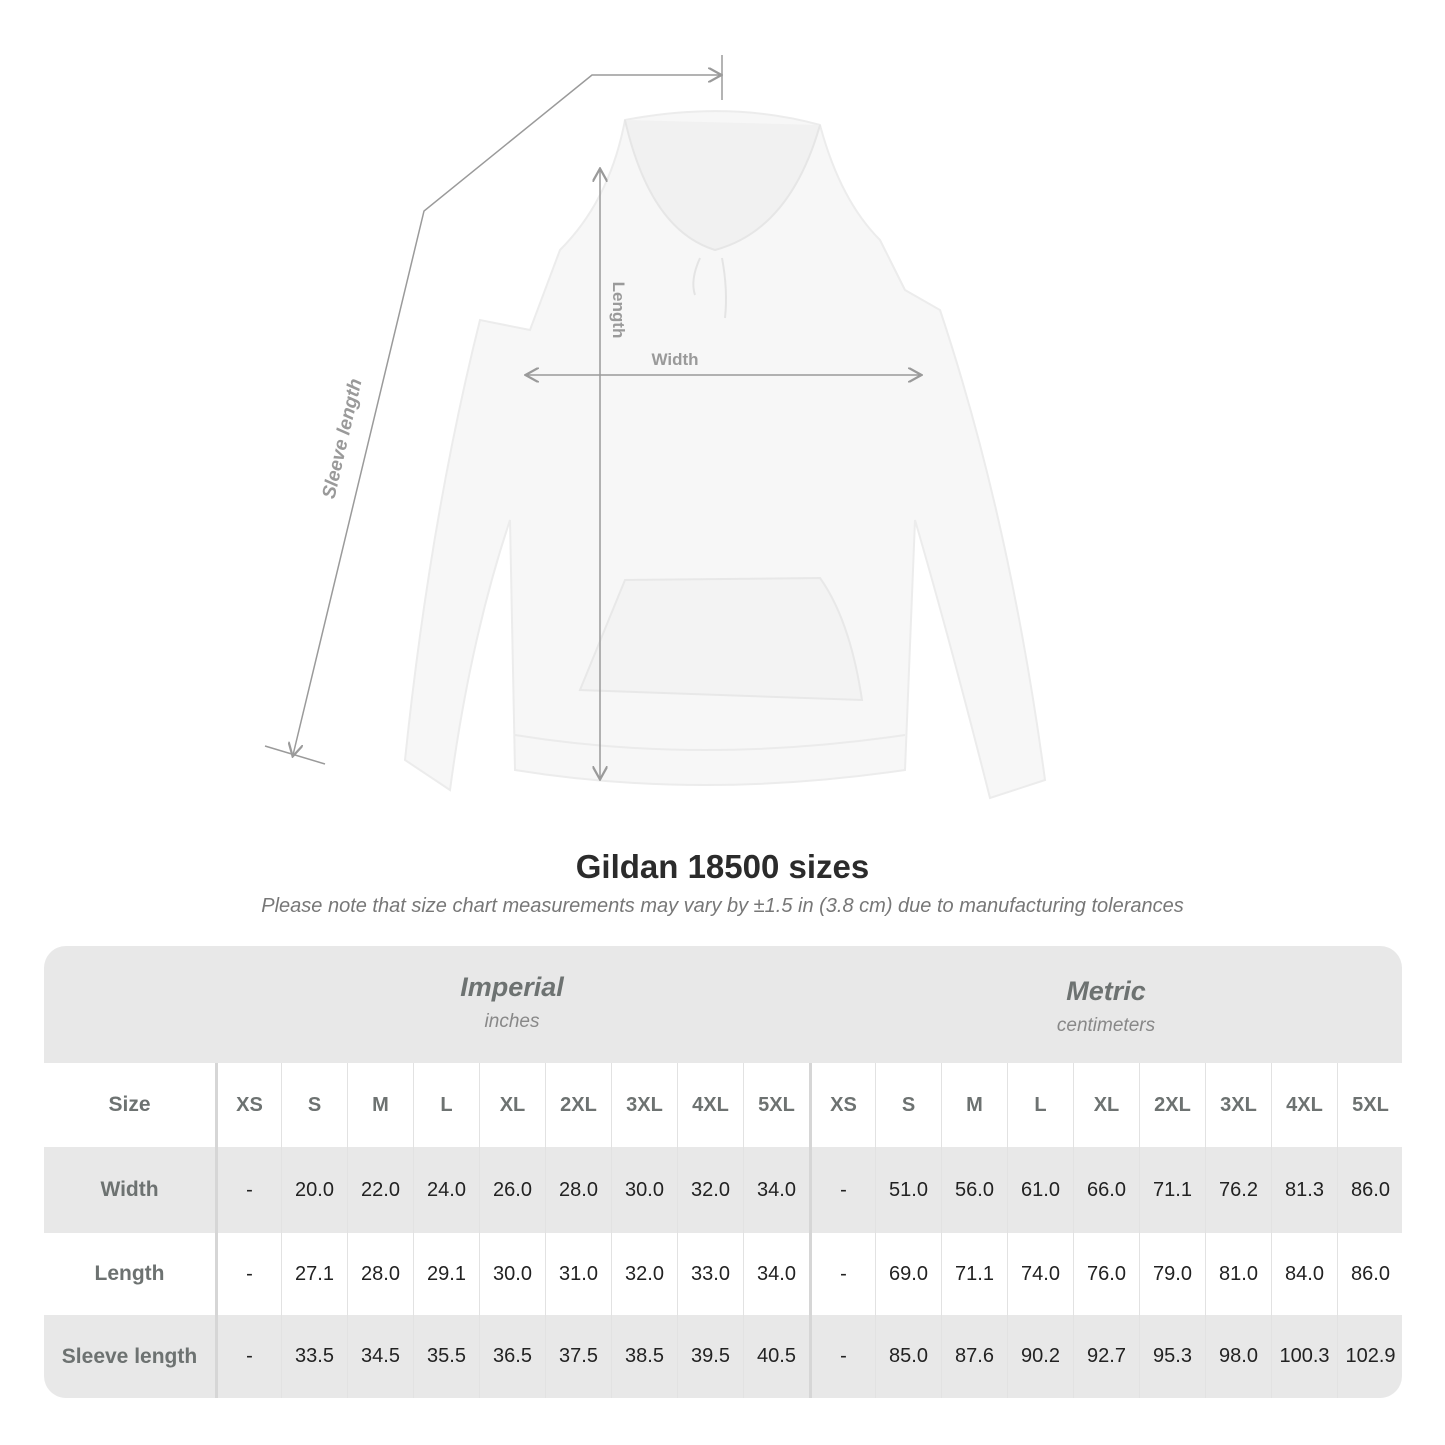 The image size is (1445, 1445). I want to click on metric-value-cell: 85.0, so click(908, 1356).